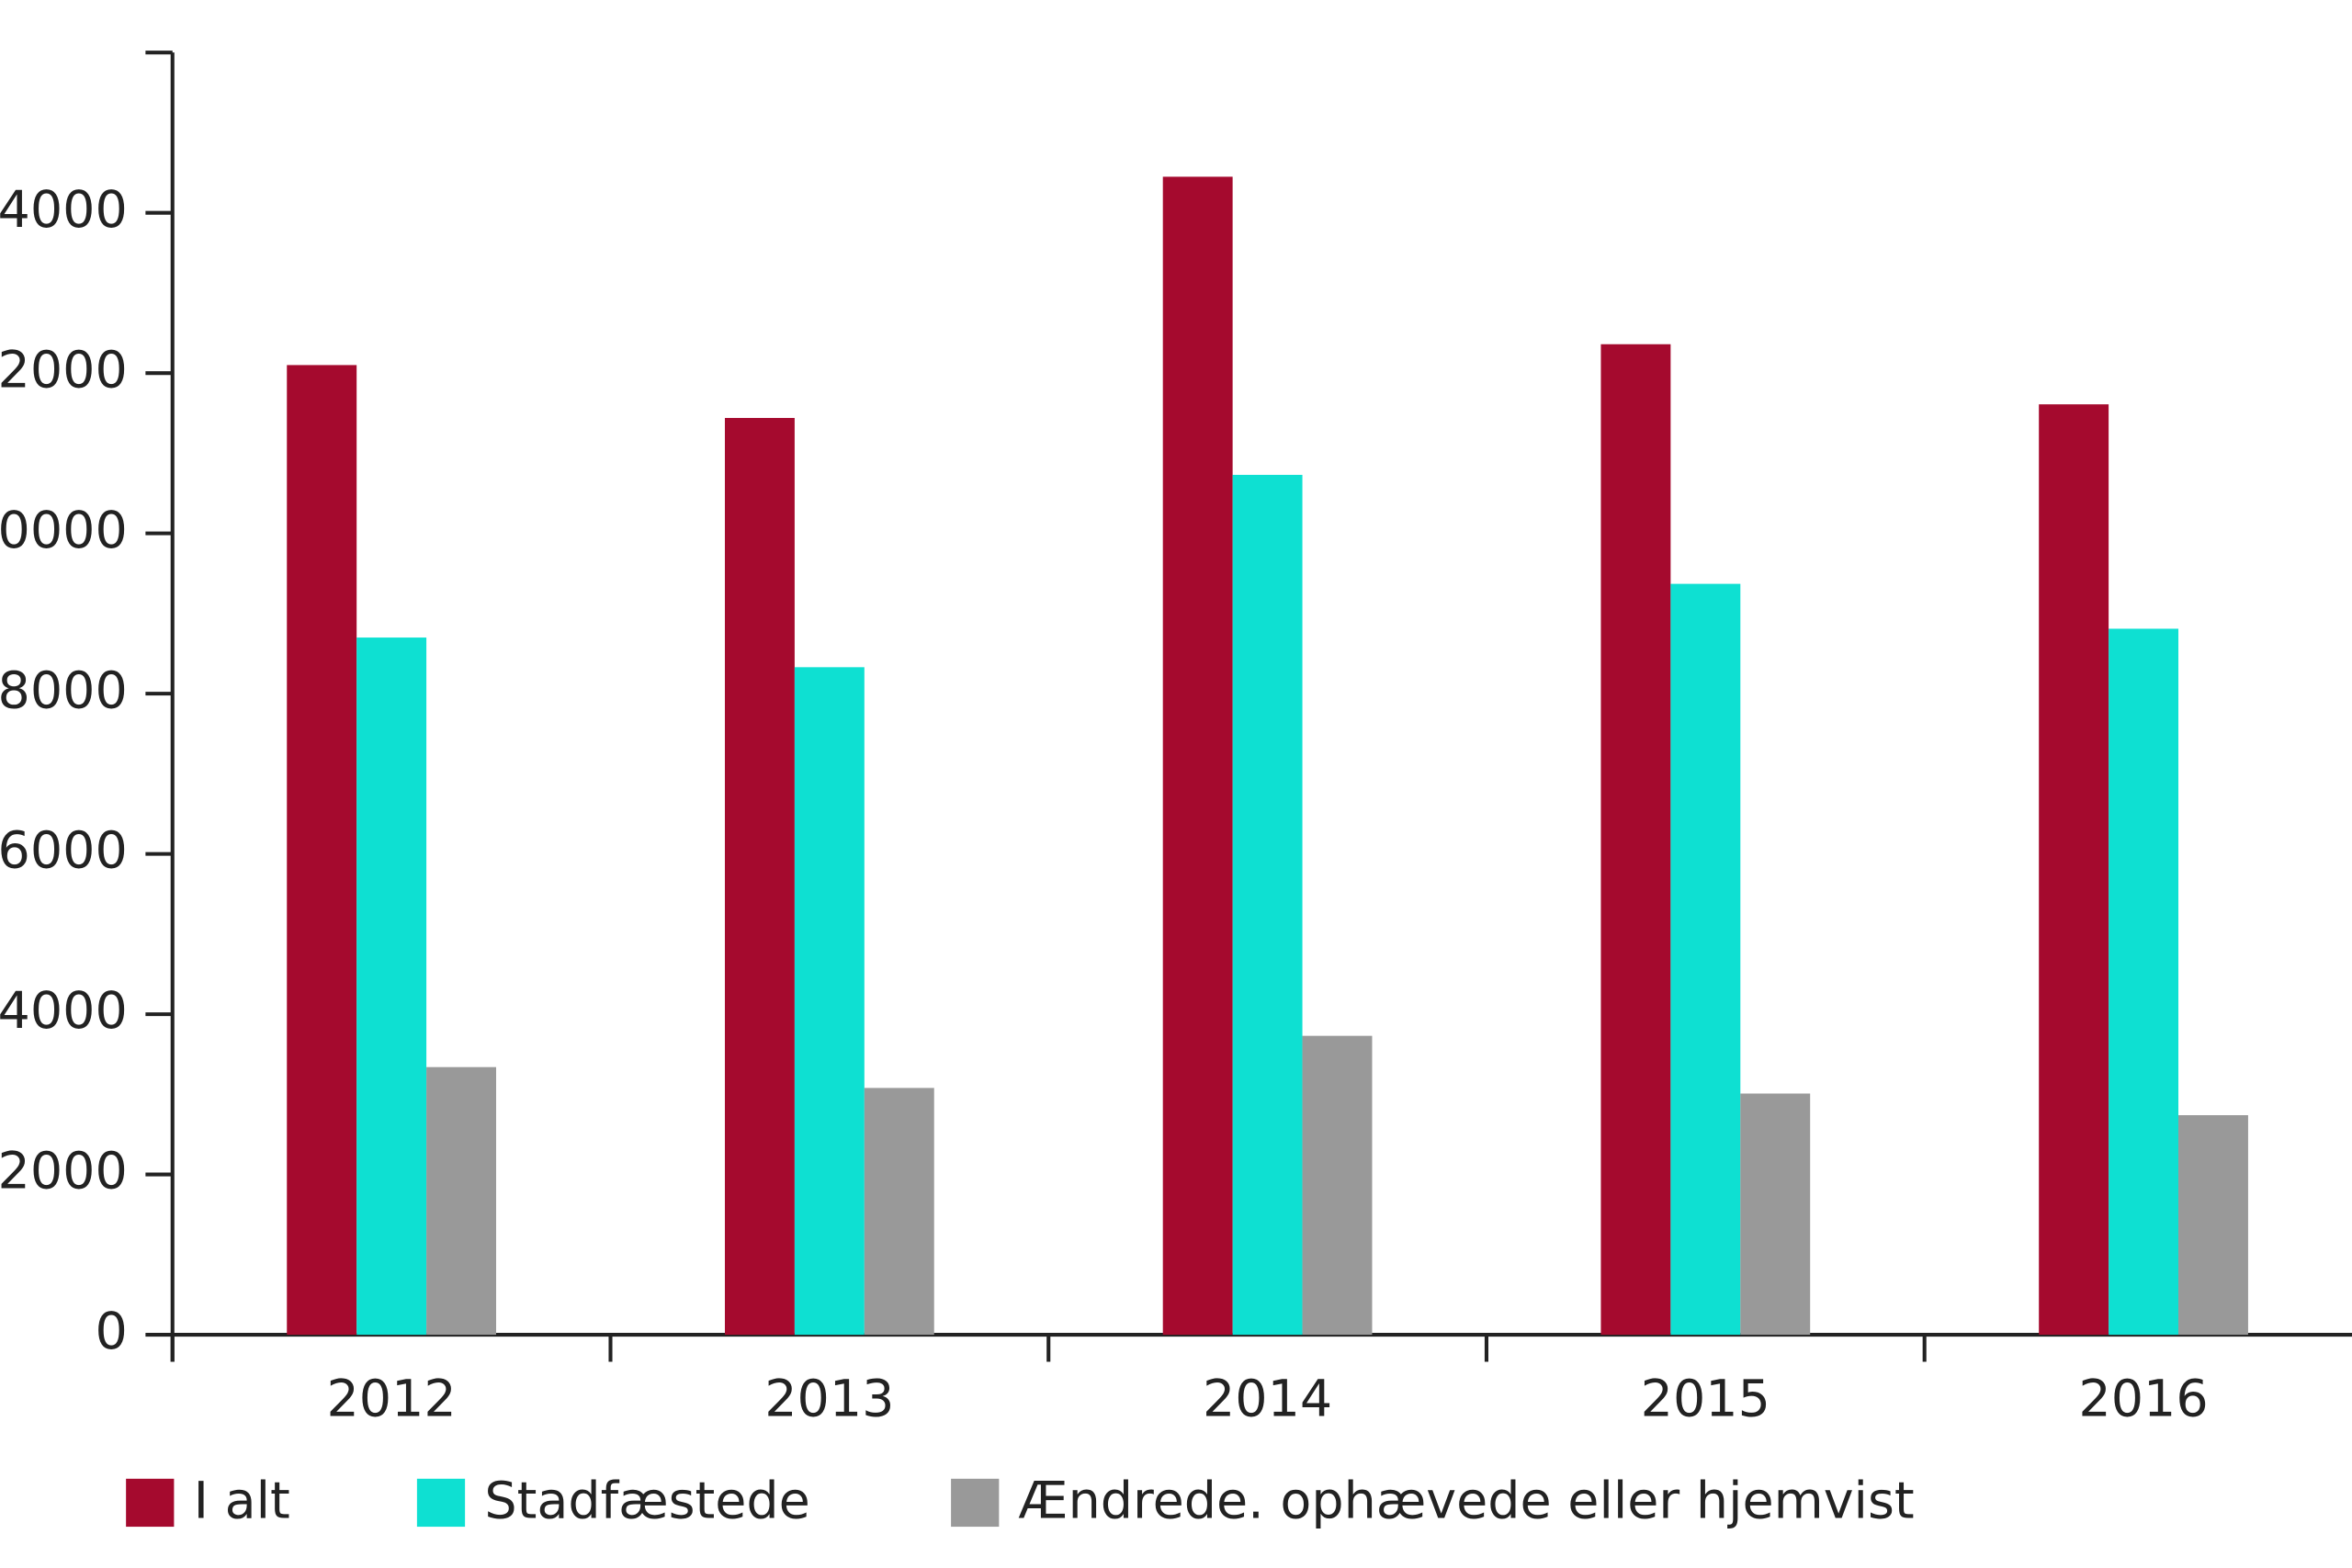  What do you see at coordinates (1267, 1399) in the screenshot?
I see `x-tick-label: 2014` at bounding box center [1267, 1399].